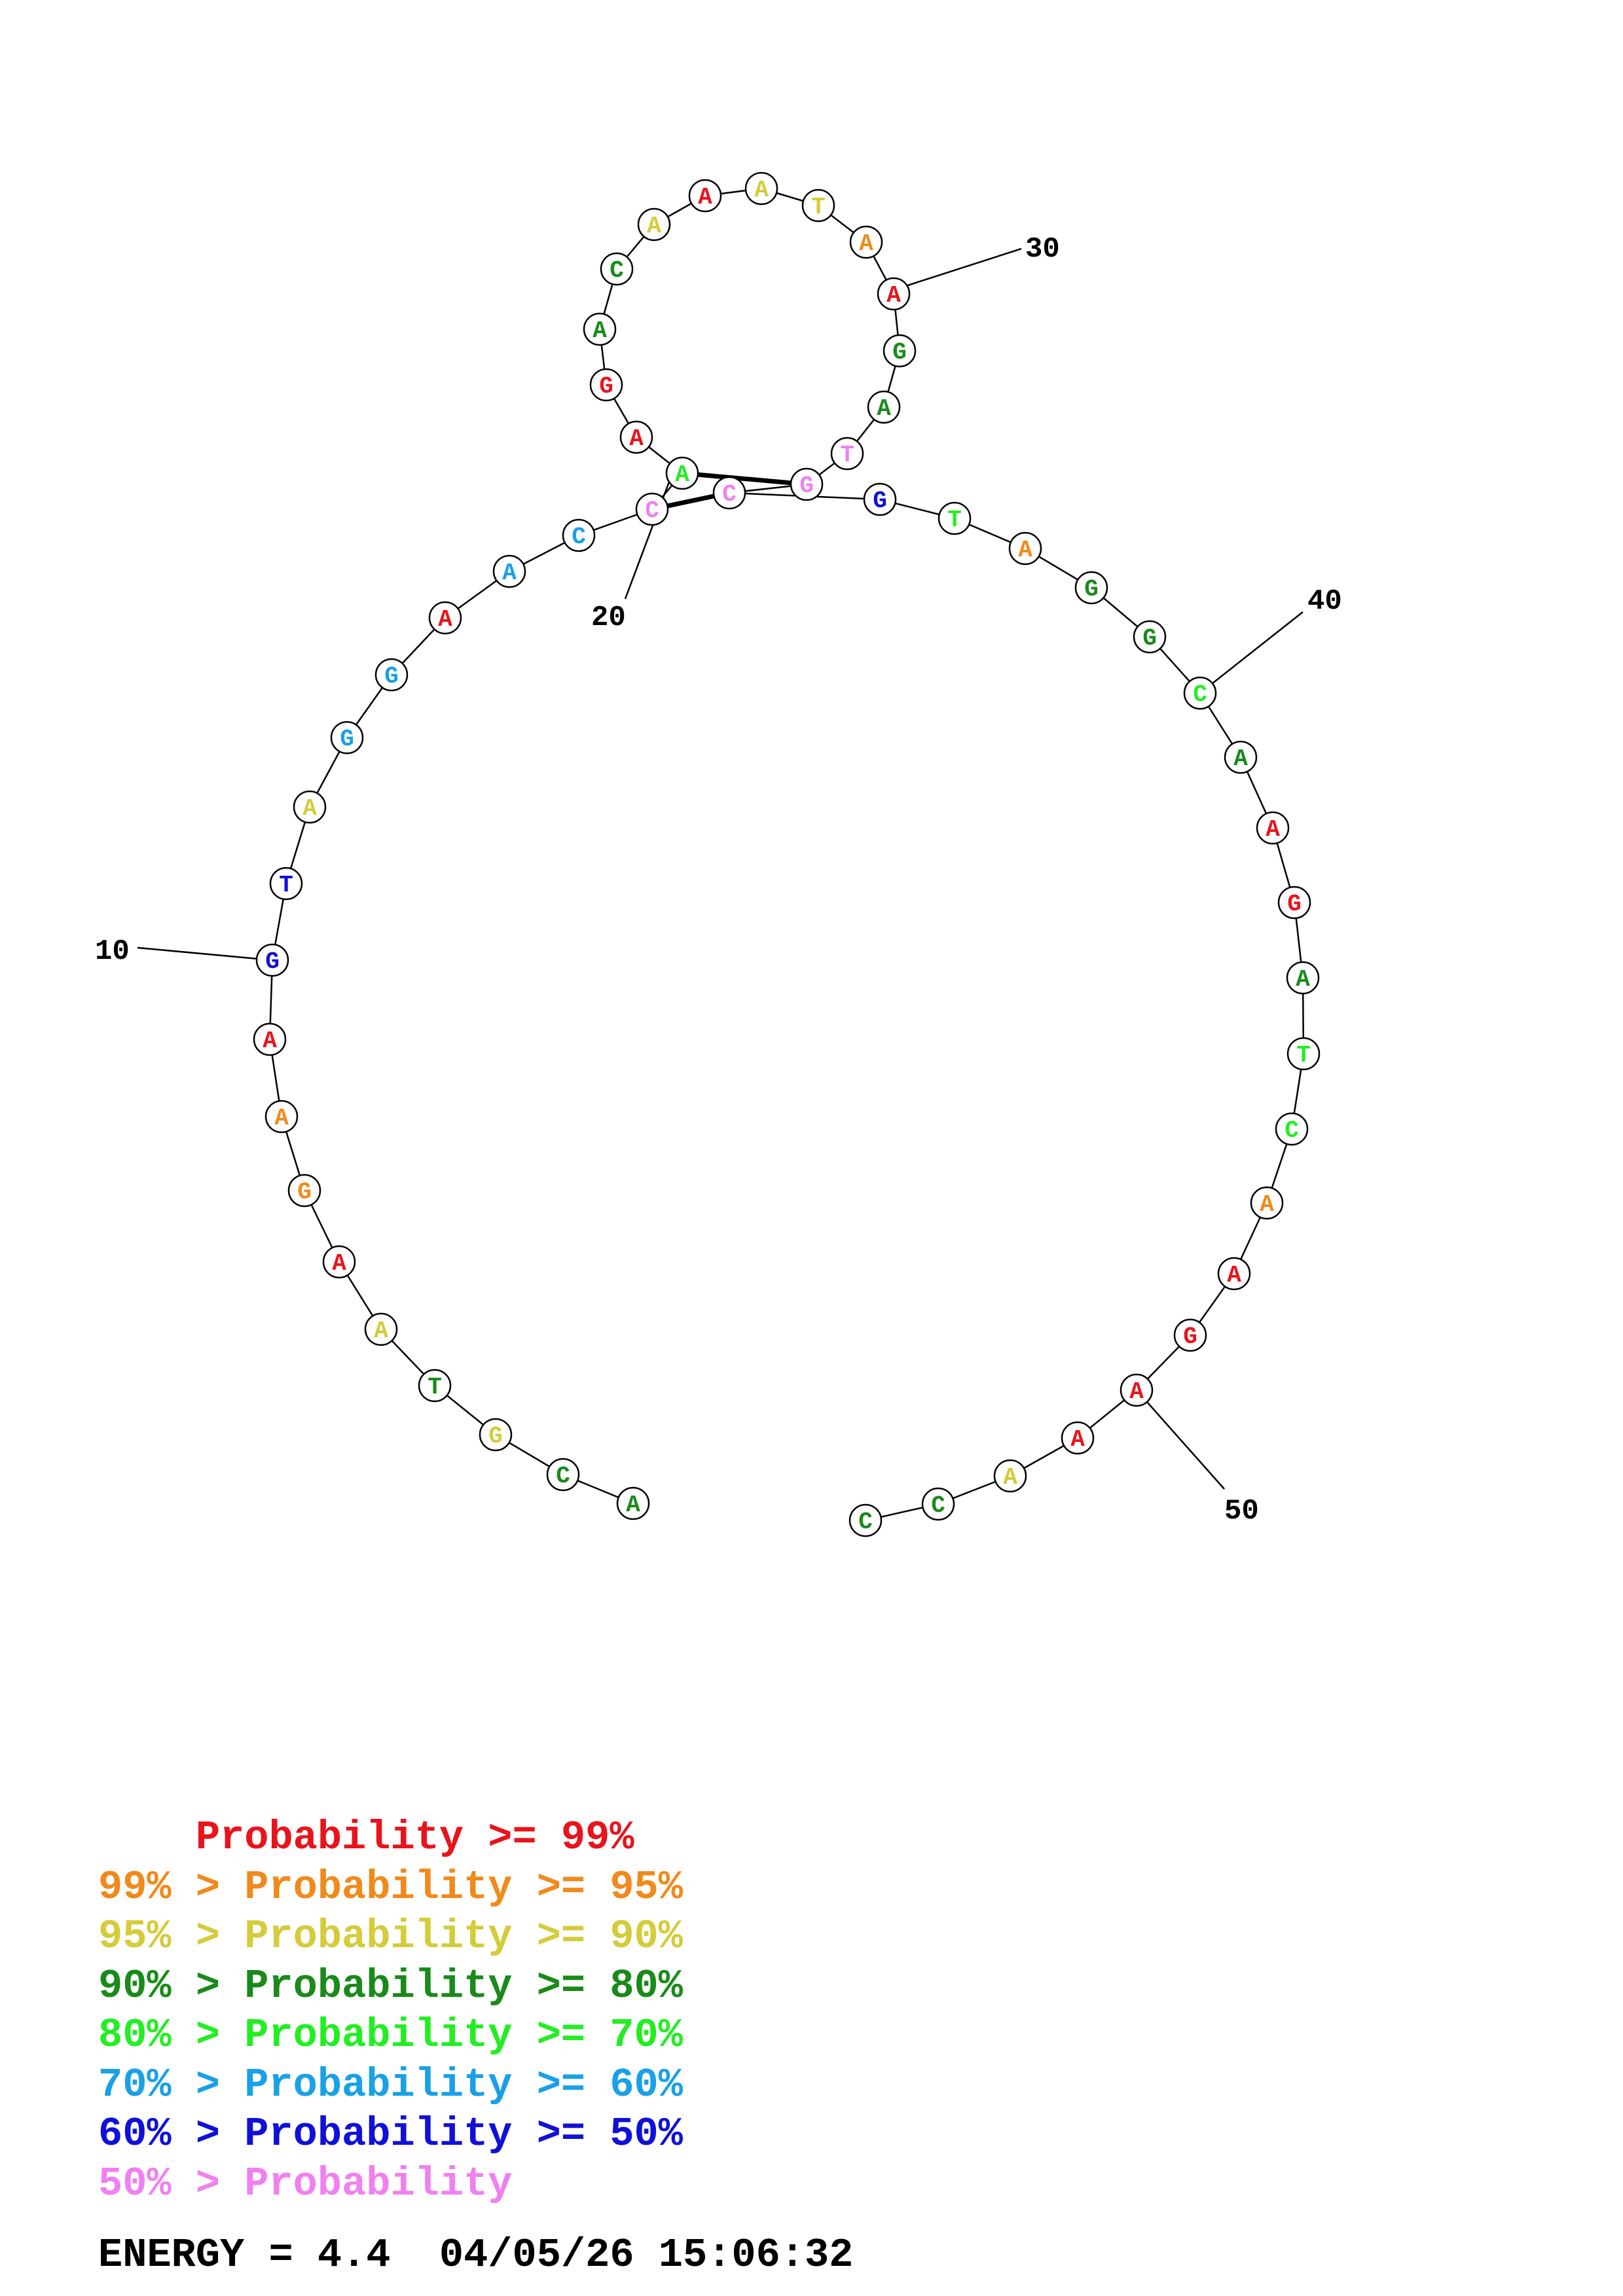 The width and height of the screenshot is (1623, 2296). What do you see at coordinates (305, 2183) in the screenshot?
I see `legend-label: 50% > Probability` at bounding box center [305, 2183].